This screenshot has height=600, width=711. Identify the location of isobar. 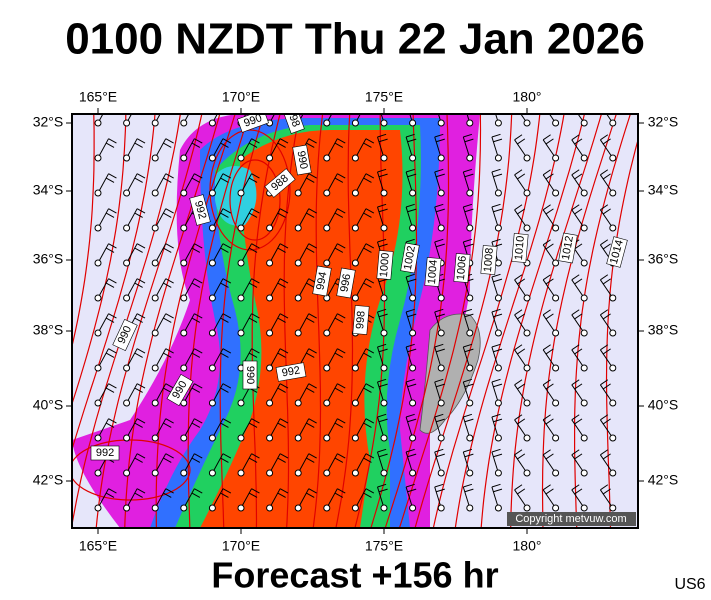
(533, 321).